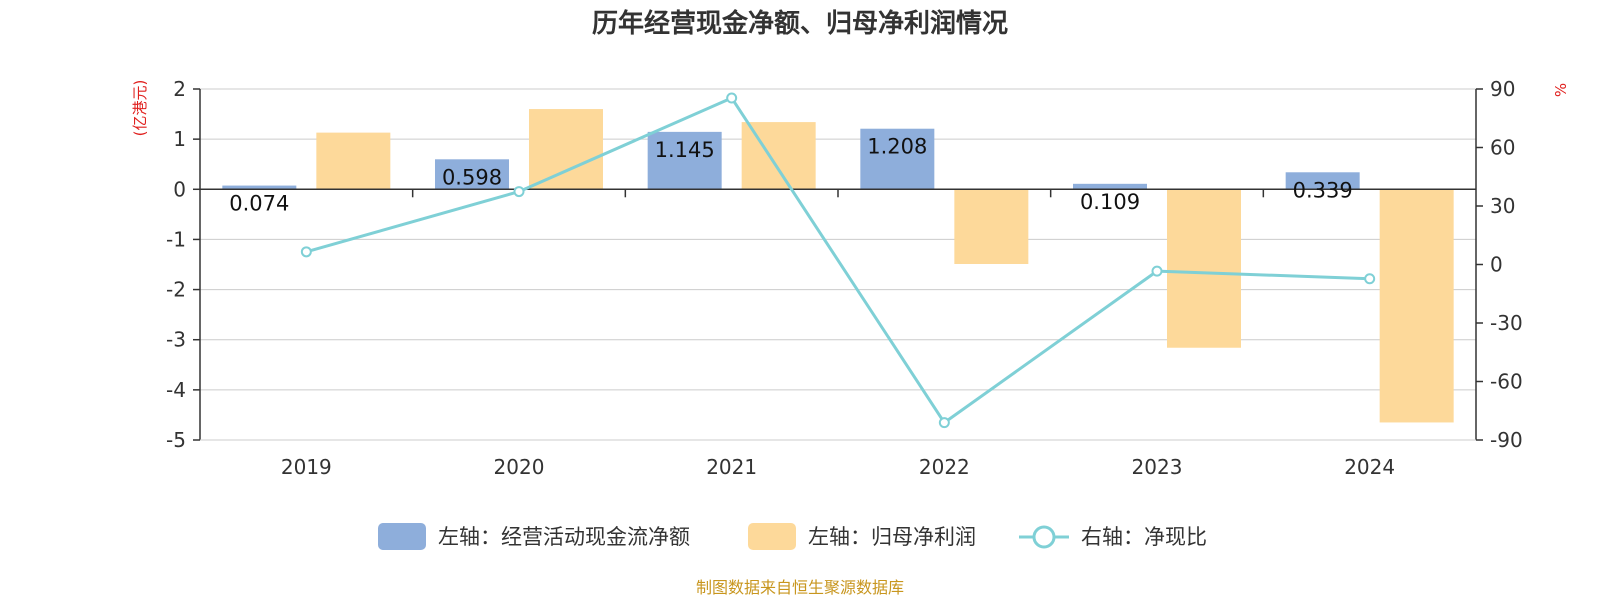 The width and height of the screenshot is (1600, 600). Describe the element at coordinates (179, 139) in the screenshot. I see `left-tick-label: 1` at that location.